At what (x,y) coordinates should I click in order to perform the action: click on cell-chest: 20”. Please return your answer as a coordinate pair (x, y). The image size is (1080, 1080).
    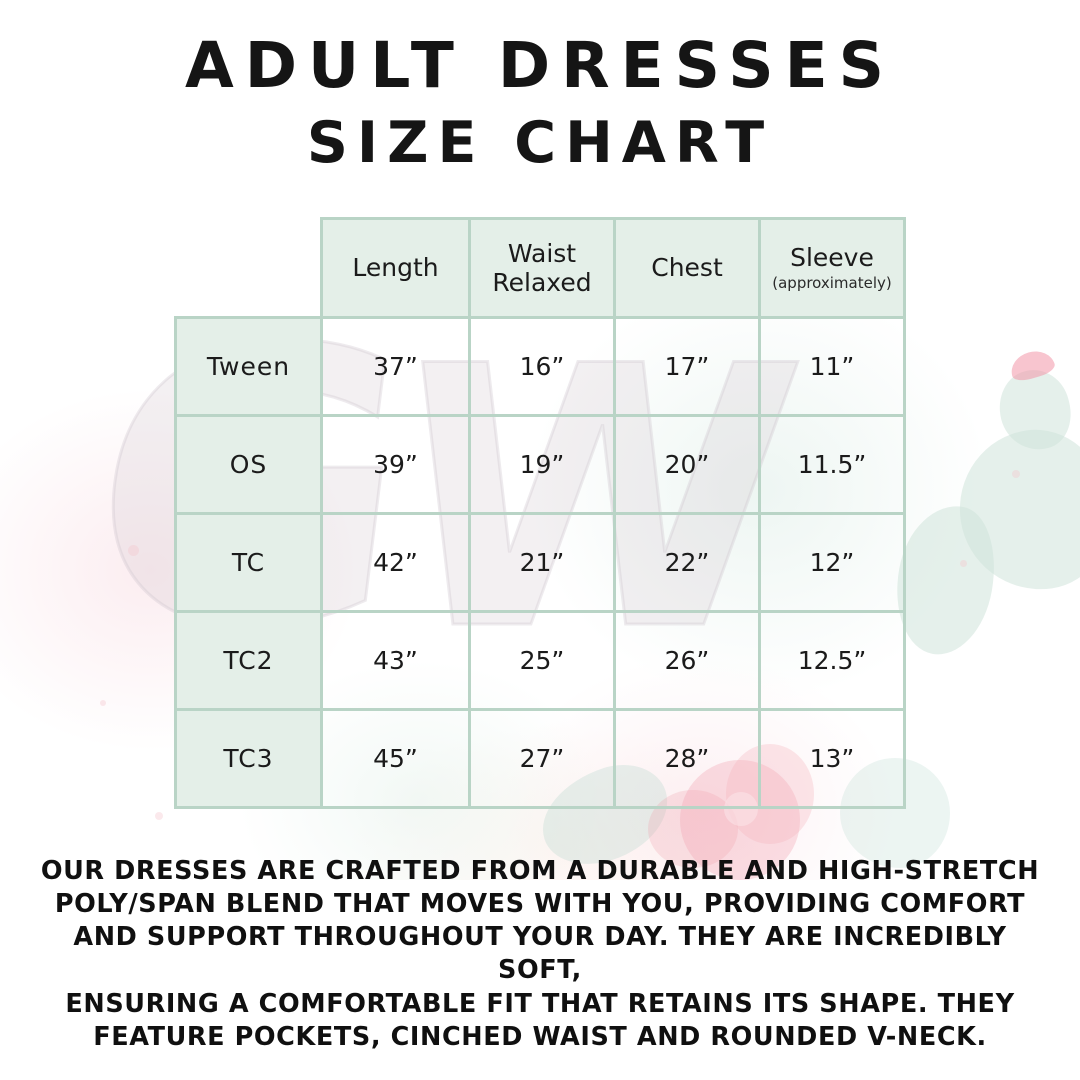
    Looking at the image, I should click on (687, 464).